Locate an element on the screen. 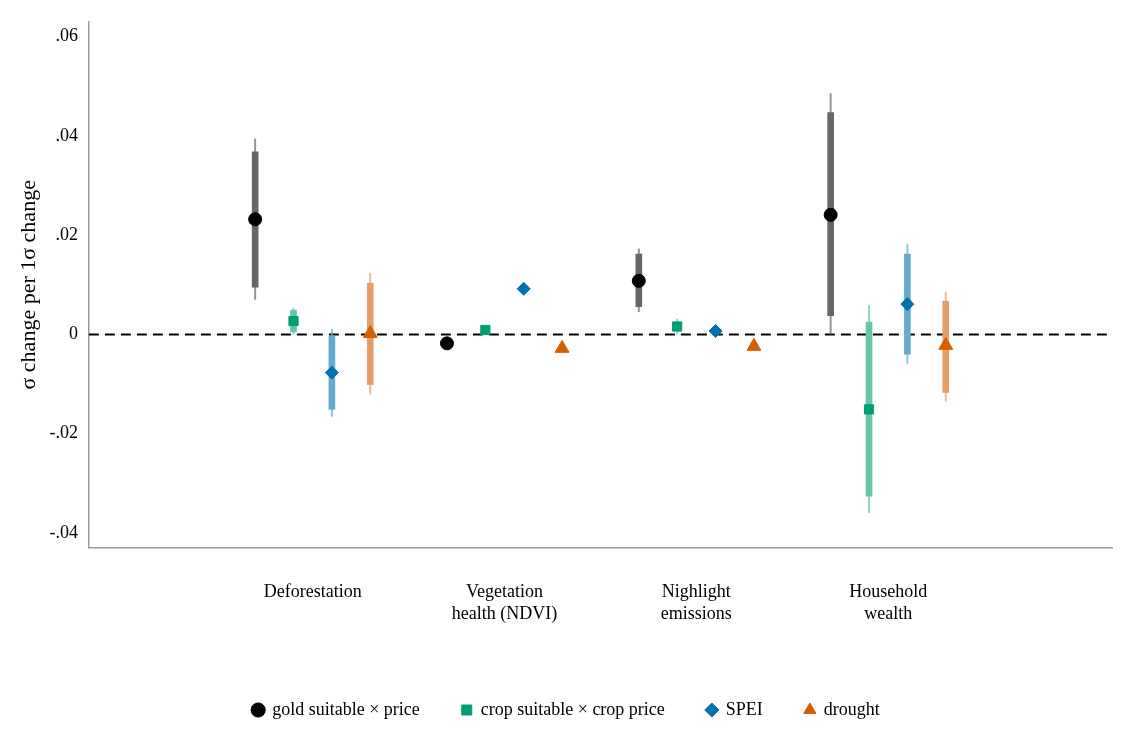  x-tick-label: Deforestation is located at coordinates (312, 591).